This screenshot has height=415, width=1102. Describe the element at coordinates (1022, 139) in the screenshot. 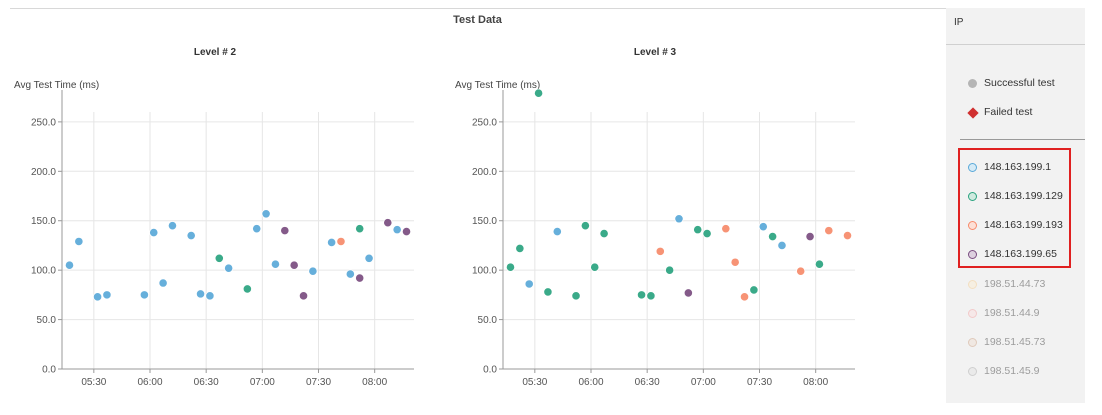

I see `legend-divider` at that location.